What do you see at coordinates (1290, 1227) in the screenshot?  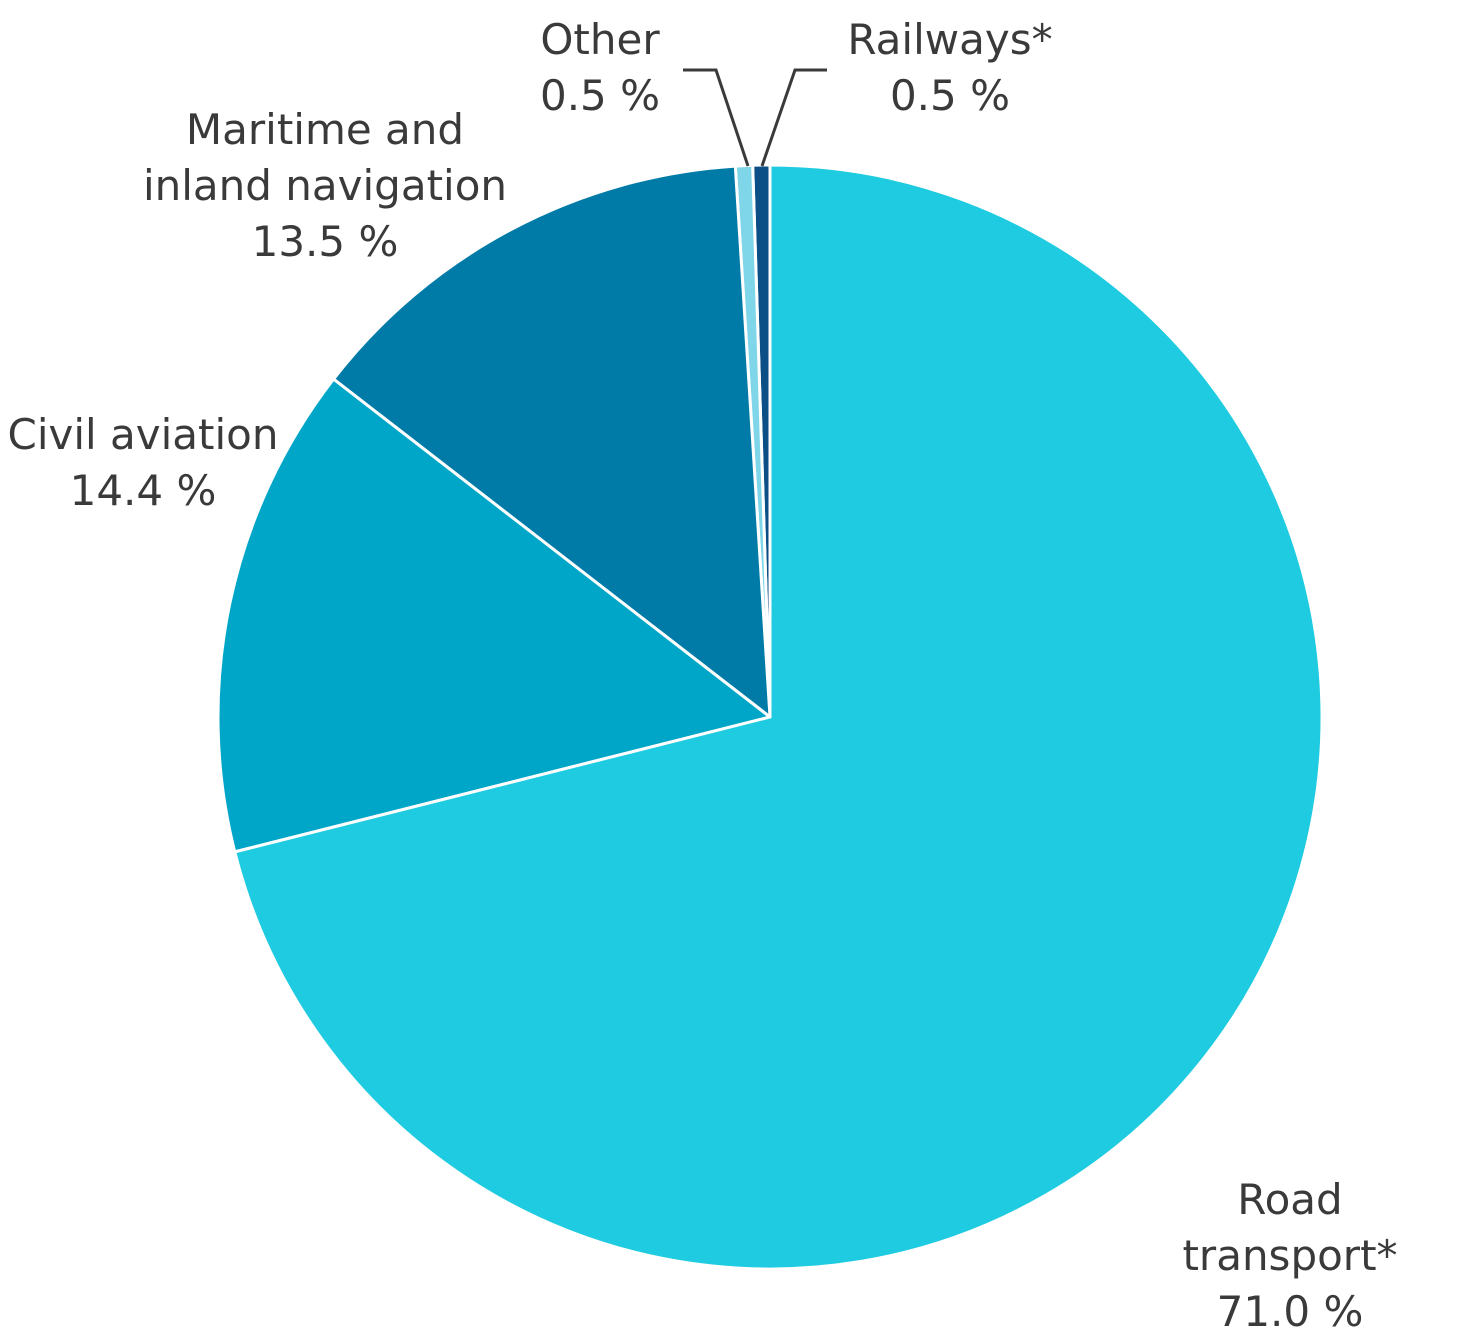 I see `category-label: Road transport*` at bounding box center [1290, 1227].